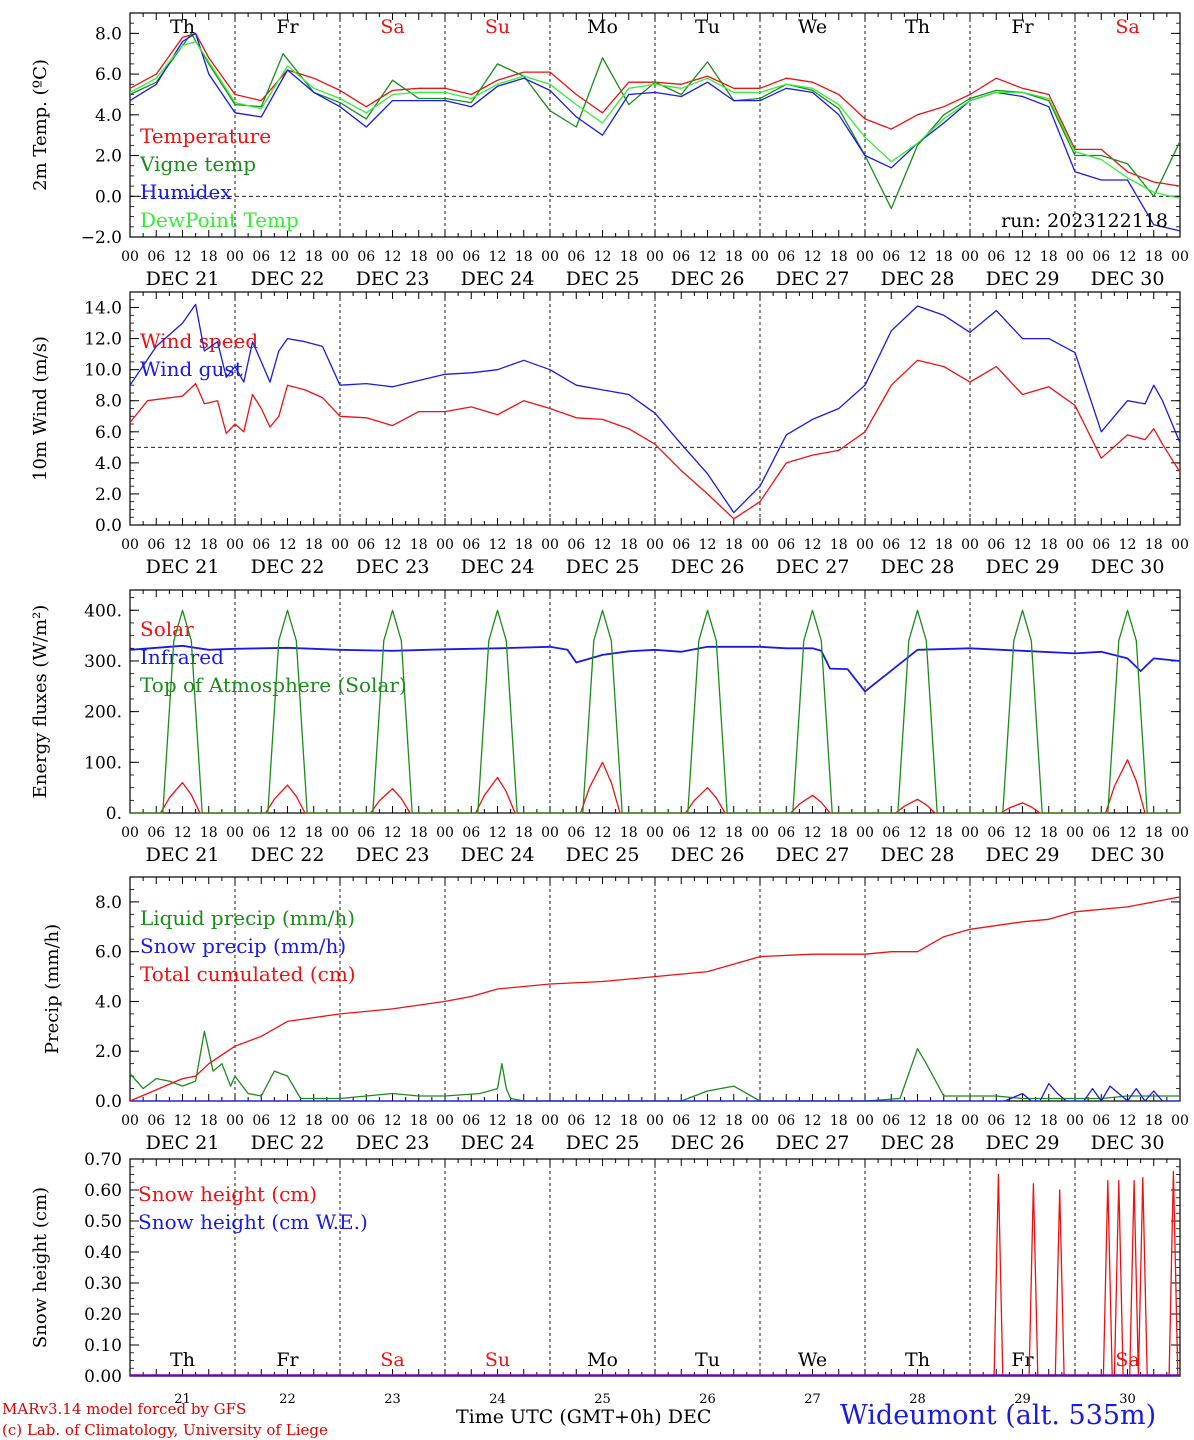 This screenshot has width=1194, height=1440. Describe the element at coordinates (602, 27) in the screenshot. I see `weekday-label: Mo` at that location.